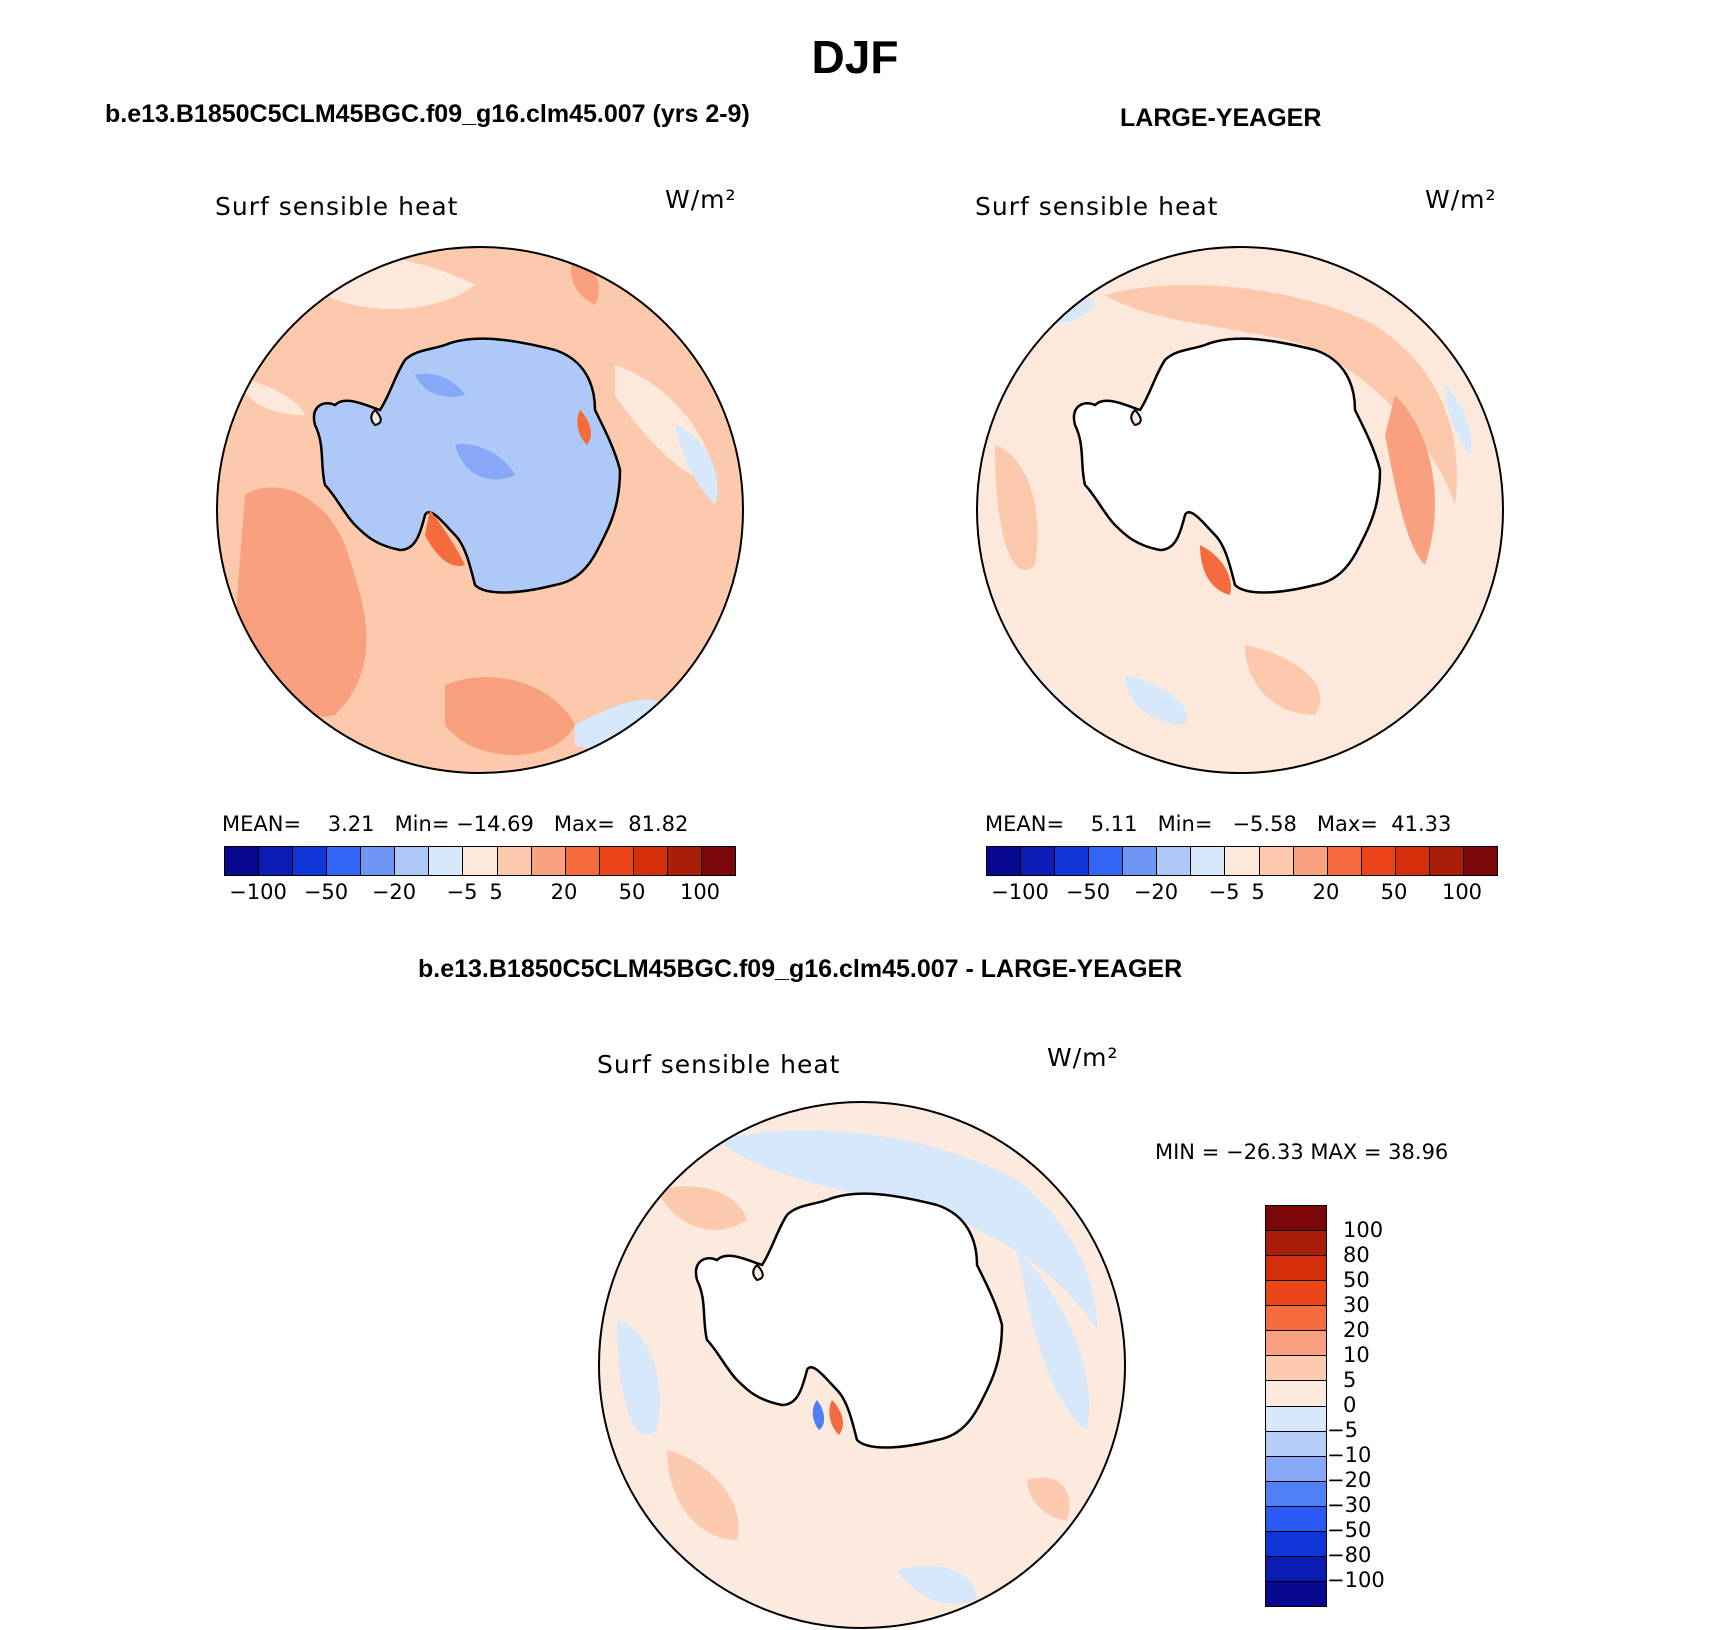  I want to click on panel3-colorbar, so click(1296, 1406).